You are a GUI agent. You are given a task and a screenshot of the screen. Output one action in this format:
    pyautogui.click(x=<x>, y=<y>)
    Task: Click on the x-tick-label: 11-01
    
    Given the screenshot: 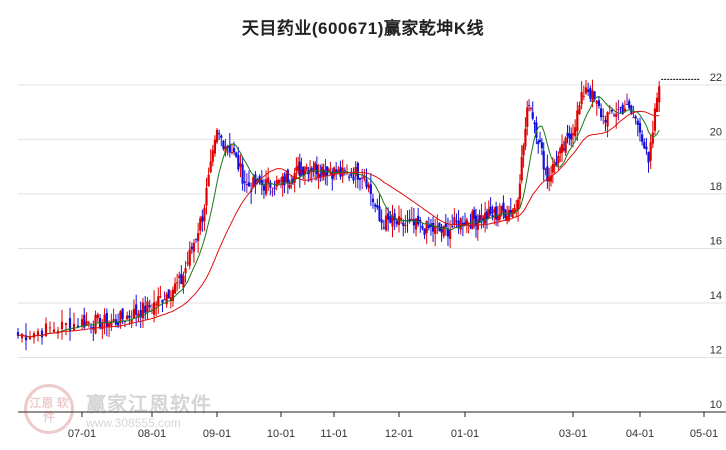 What is the action you would take?
    pyautogui.click(x=333, y=434)
    